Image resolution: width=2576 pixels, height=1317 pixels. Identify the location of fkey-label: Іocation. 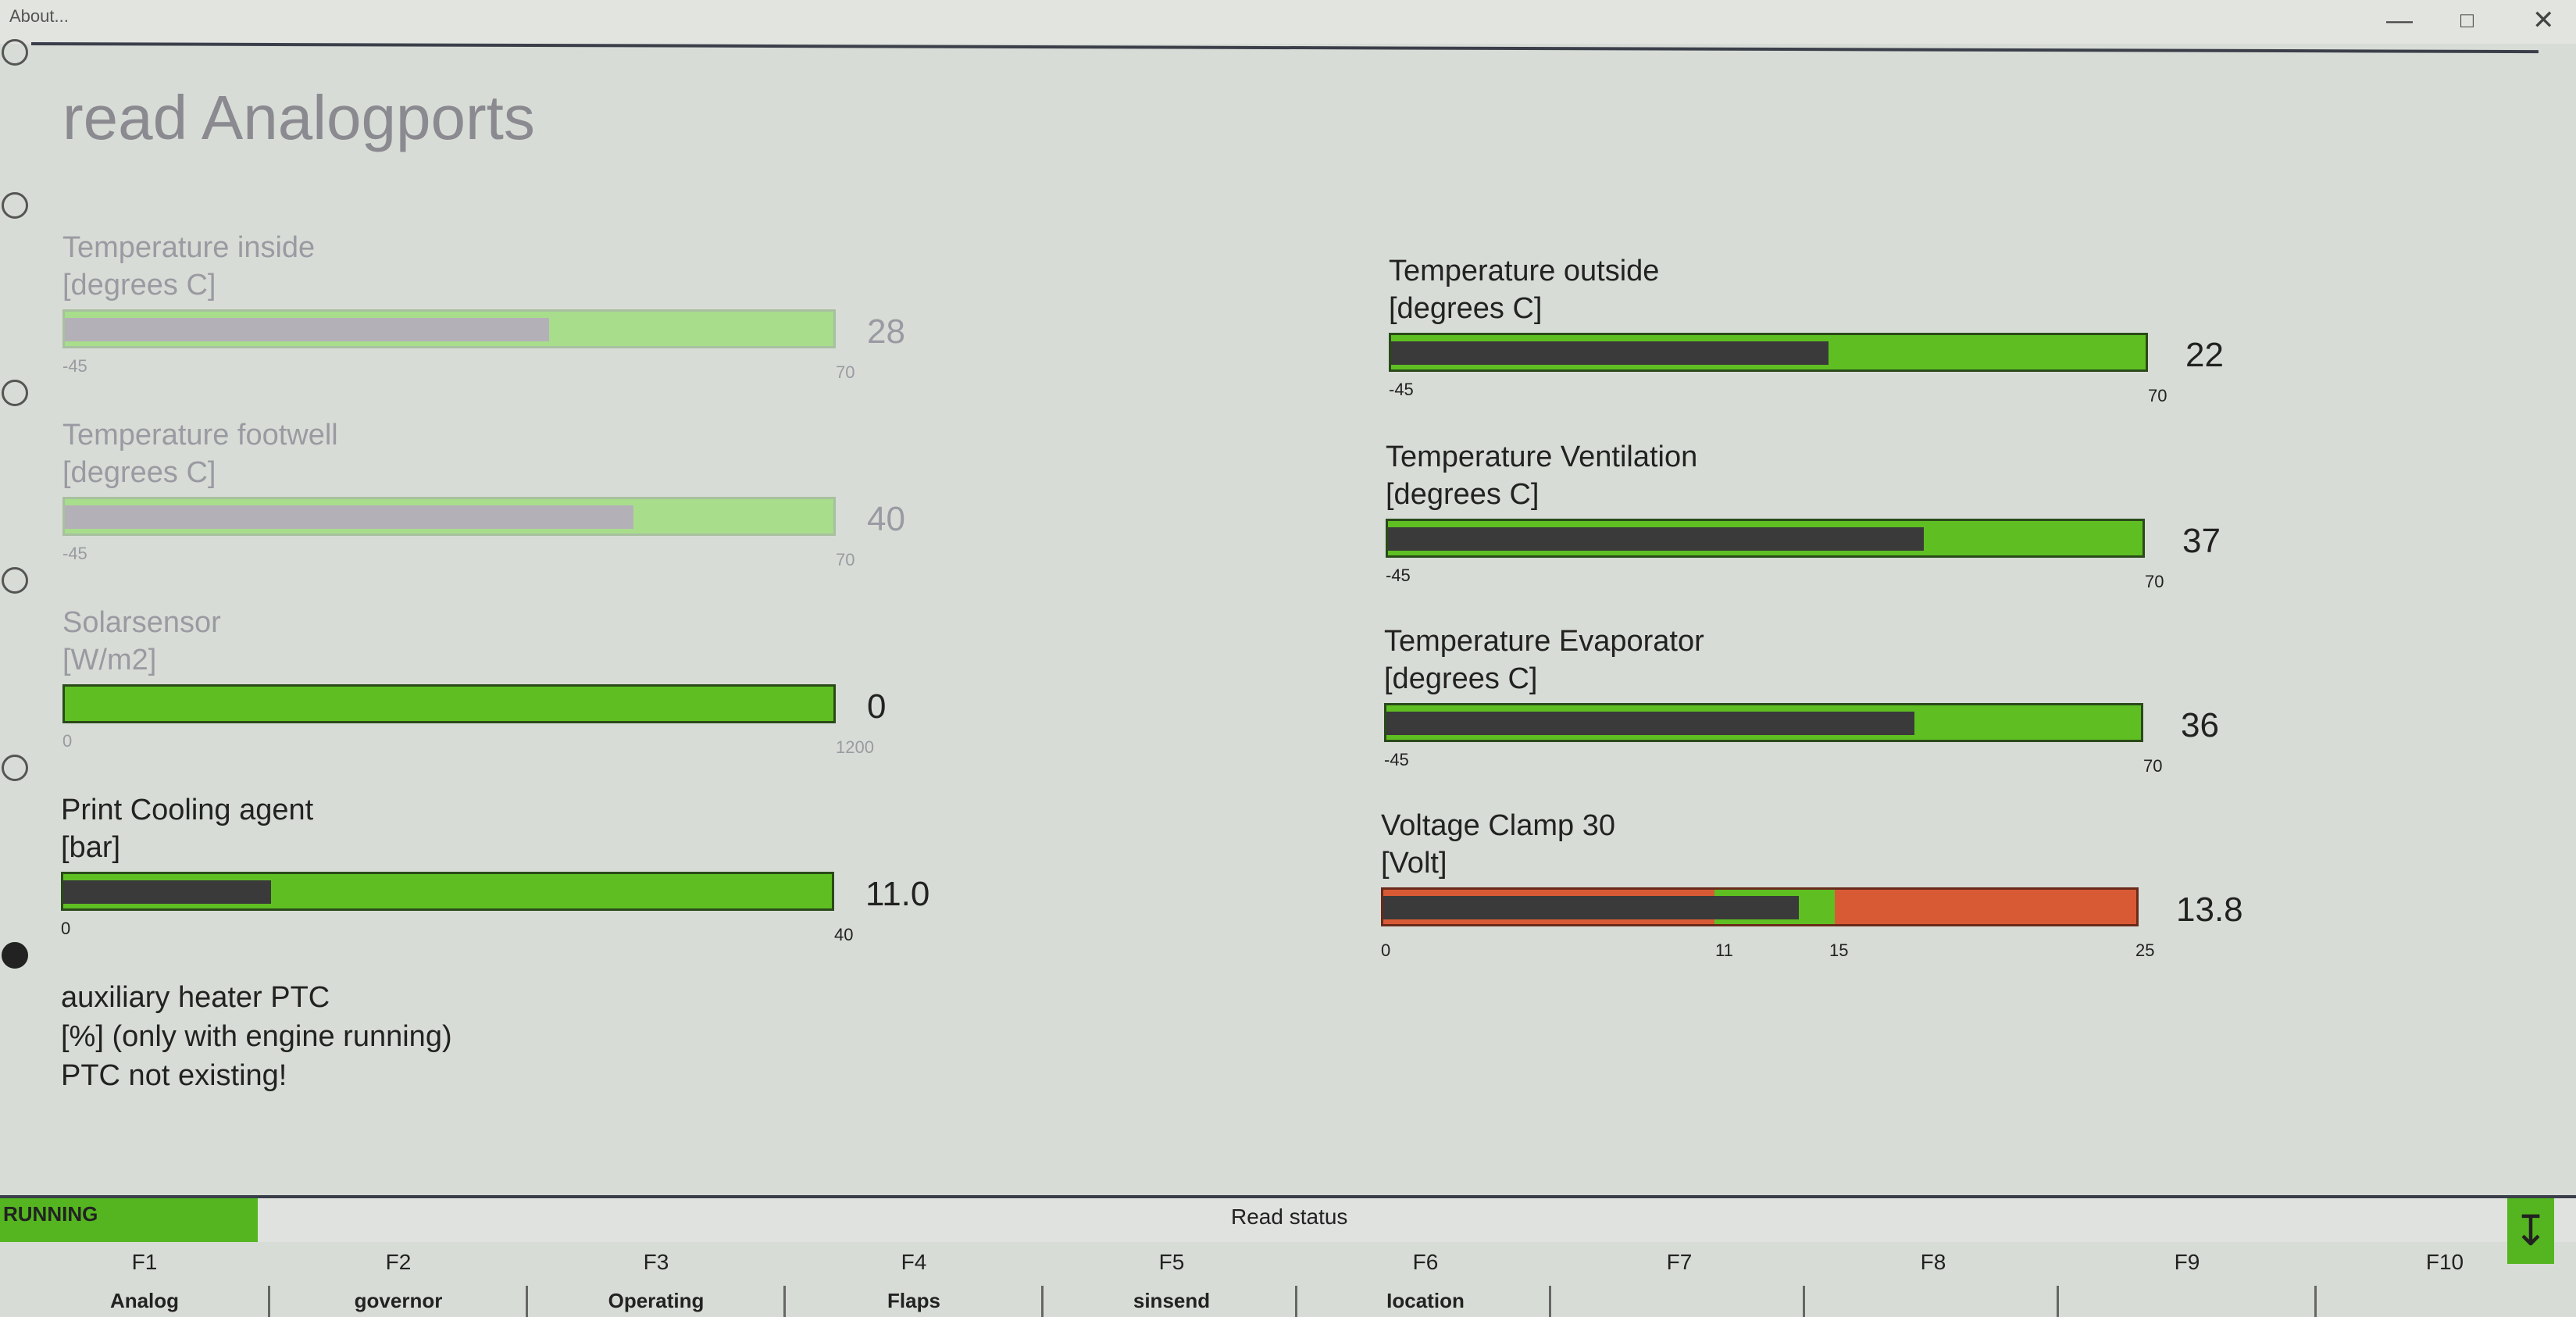
(1425, 1300).